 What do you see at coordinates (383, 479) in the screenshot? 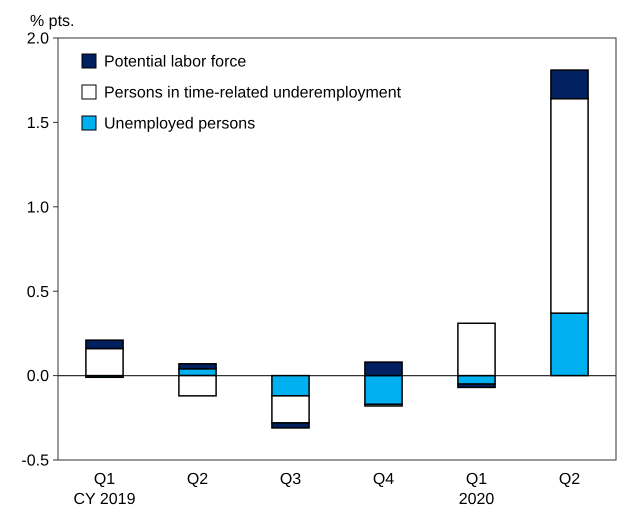
I see `x-tick-label: Q4` at bounding box center [383, 479].